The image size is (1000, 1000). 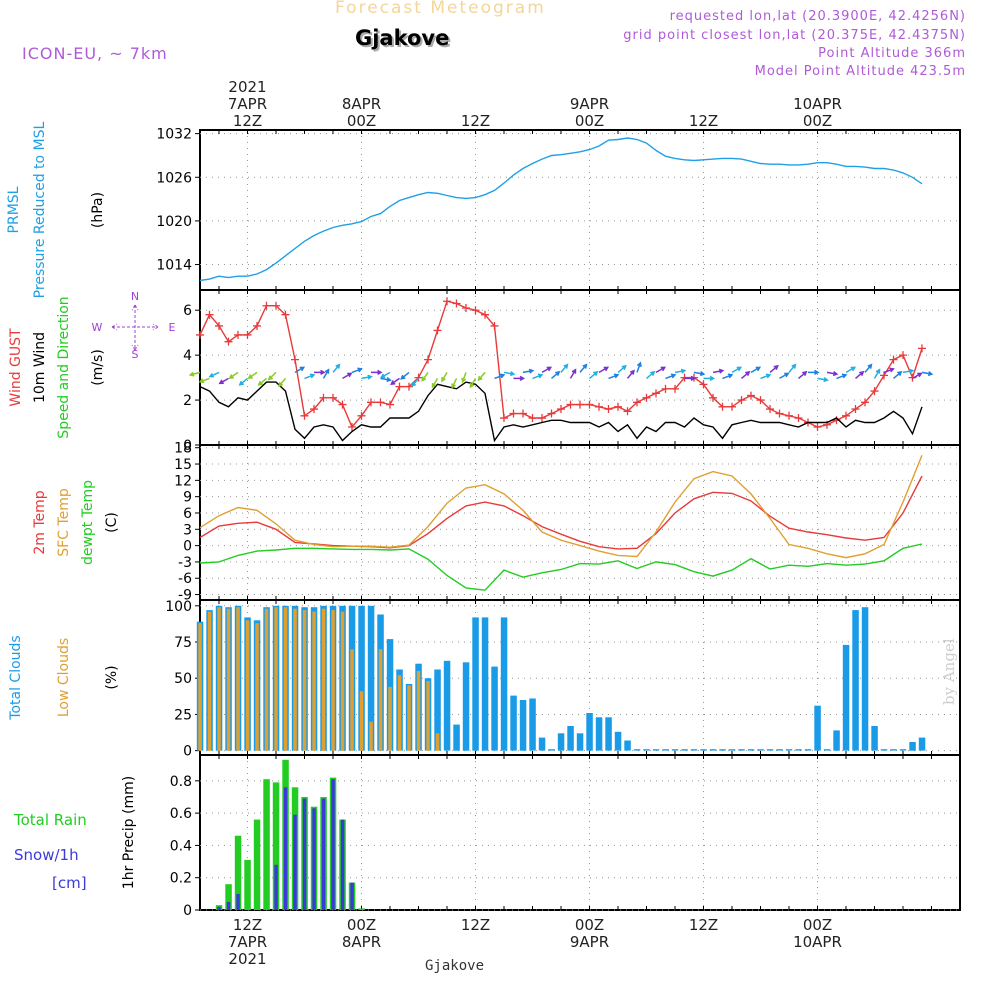 I want to click on y-tick-label: 100, so click(x=178, y=607).